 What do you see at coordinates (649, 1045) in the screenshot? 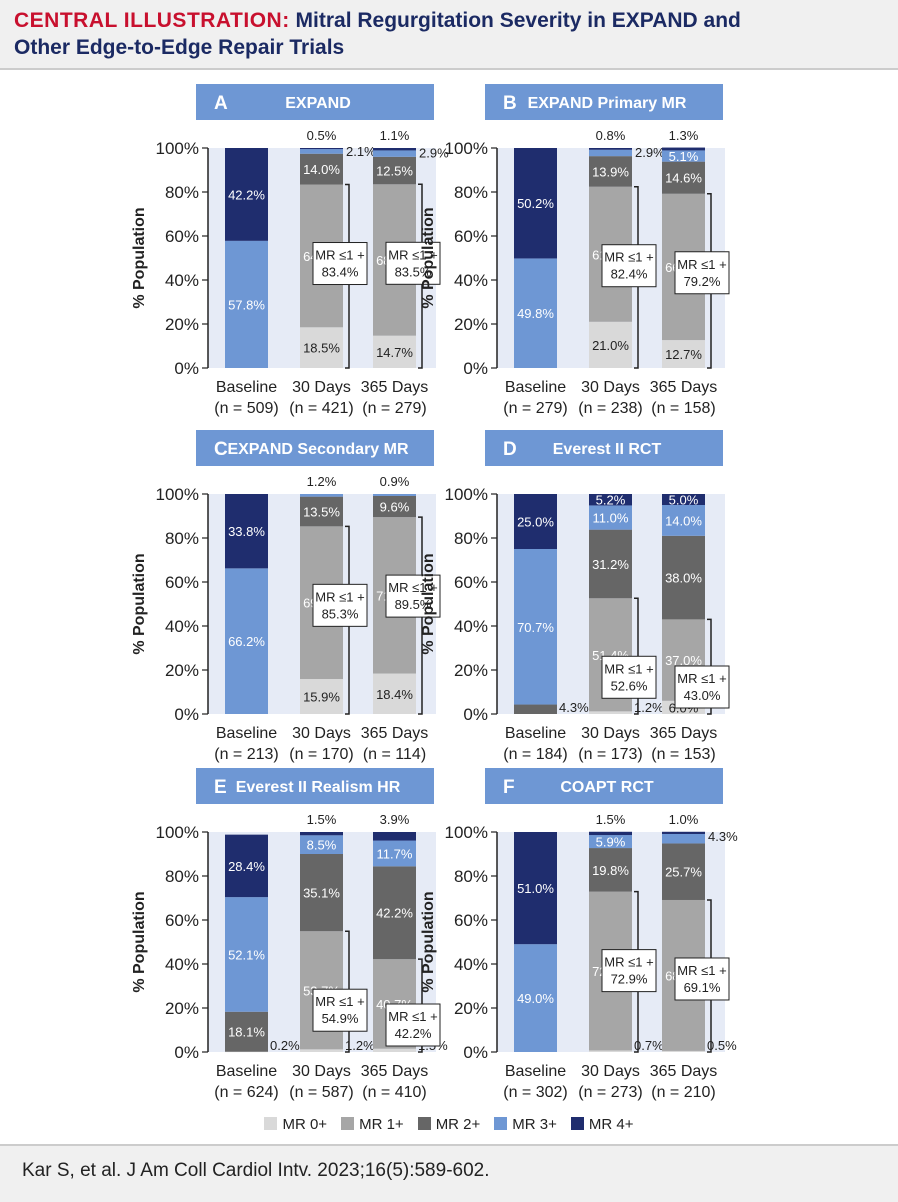
I see `data-label: 0.7%` at bounding box center [649, 1045].